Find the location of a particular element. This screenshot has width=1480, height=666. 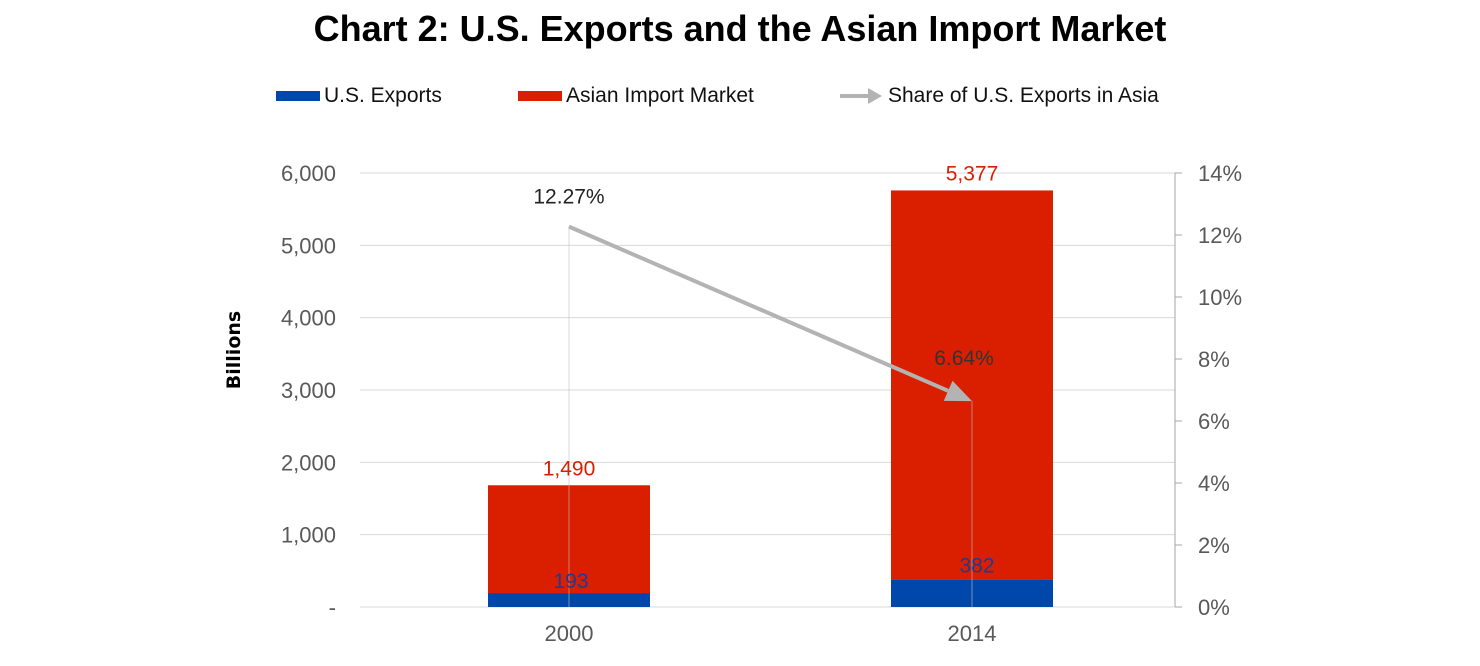

y-axis-label: Billions is located at coordinates (234, 350).